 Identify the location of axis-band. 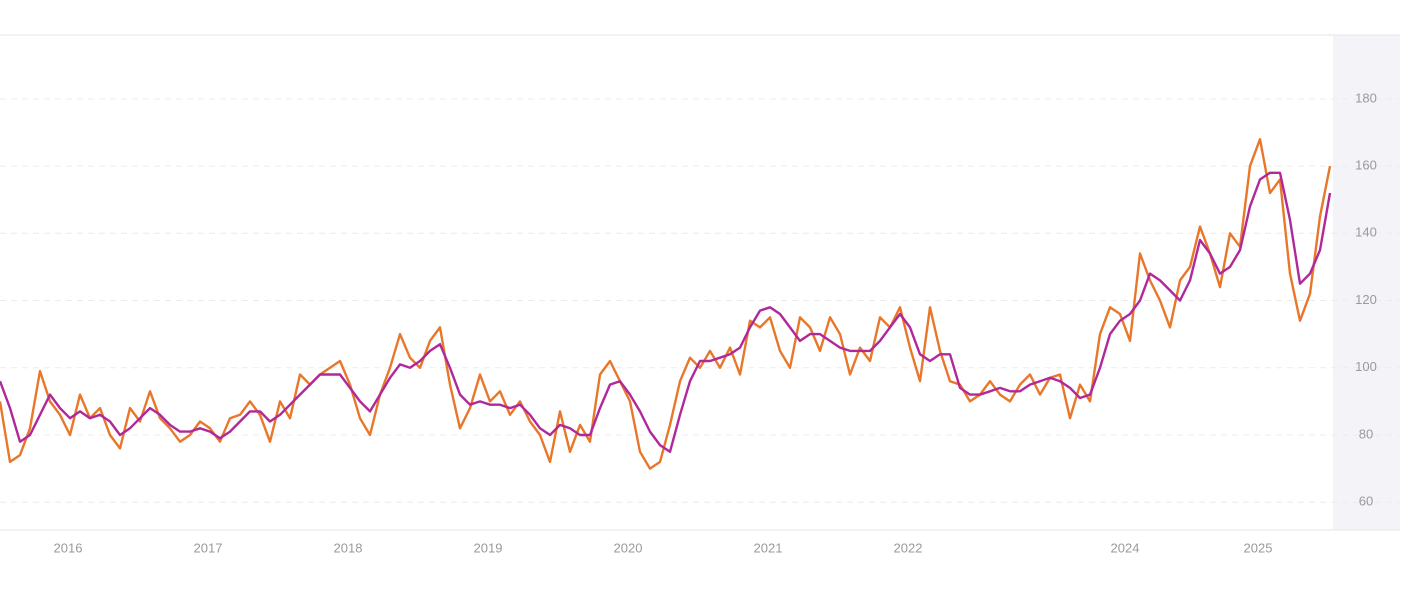
(1366, 282).